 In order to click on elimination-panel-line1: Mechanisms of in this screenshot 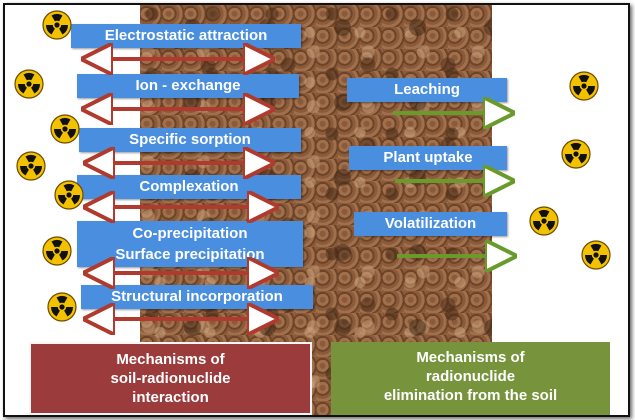, I will do `click(470, 357)`.